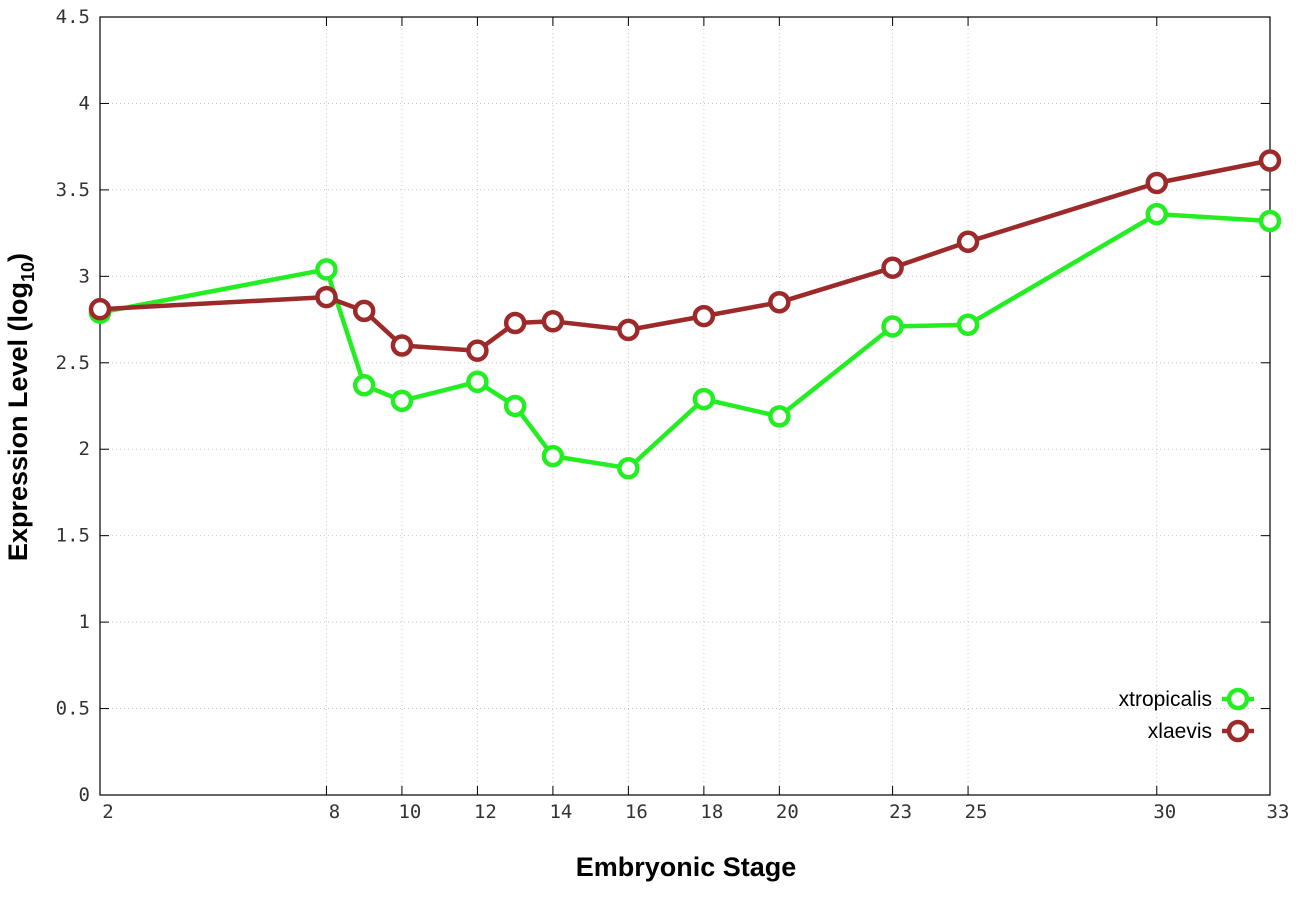 Image resolution: width=1296 pixels, height=907 pixels. I want to click on legend-label: xlaevis, so click(1180, 731).